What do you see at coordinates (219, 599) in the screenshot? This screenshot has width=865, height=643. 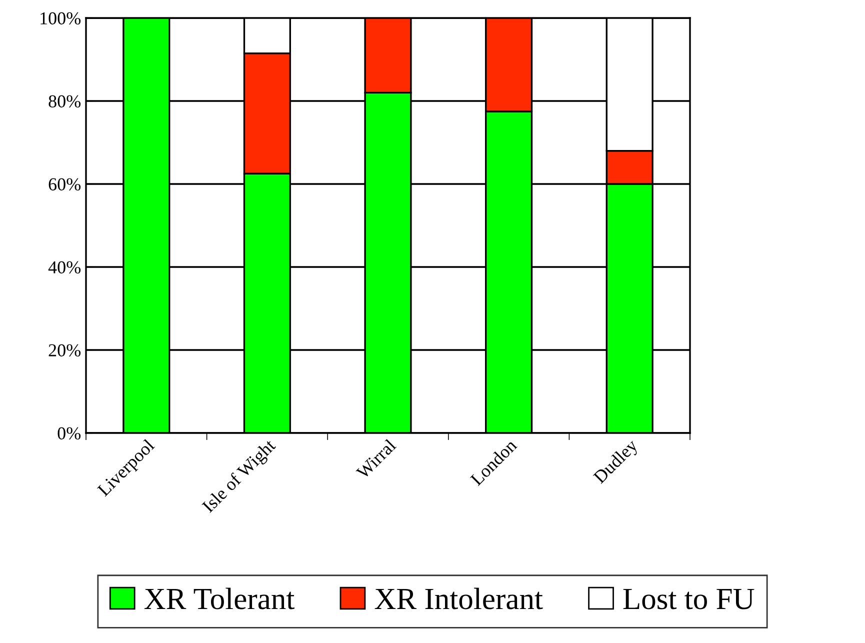 I see `legend-label: XR Tolerant` at bounding box center [219, 599].